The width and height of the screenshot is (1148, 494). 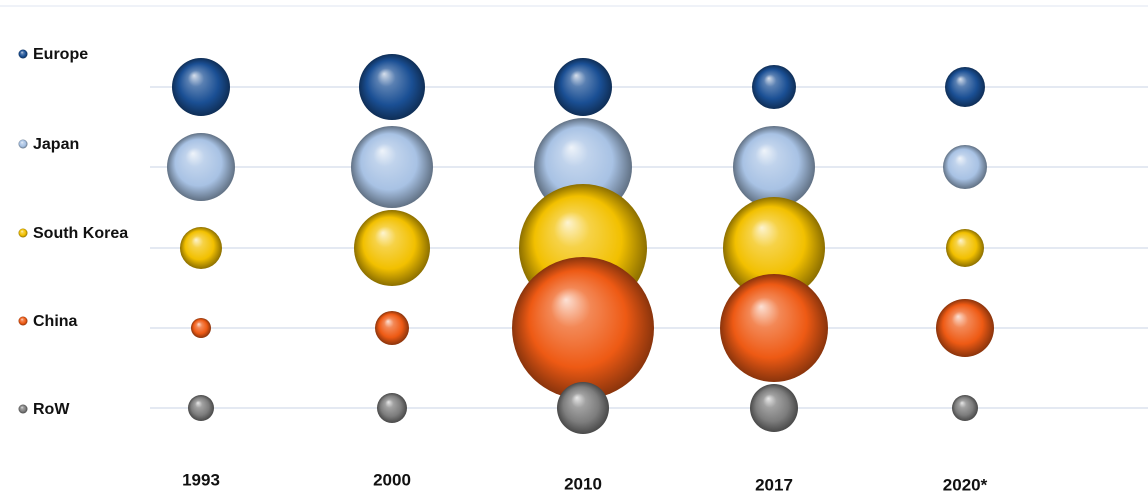 I want to click on x-tick-label-2000: 2000, so click(x=392, y=479).